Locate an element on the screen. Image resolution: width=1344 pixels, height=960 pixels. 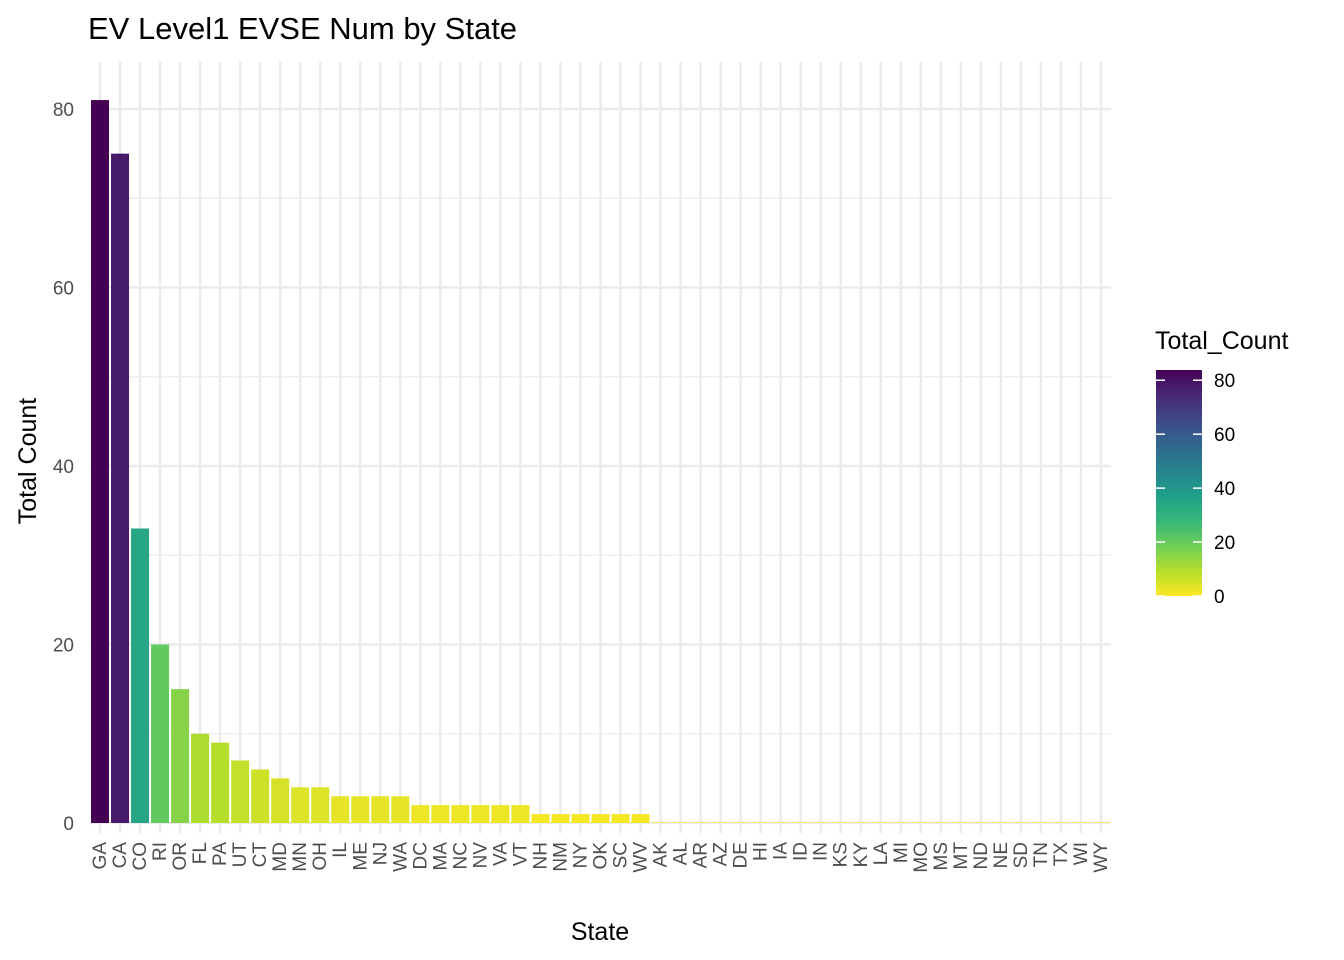
x-tick-label: WI is located at coordinates (1081, 853).